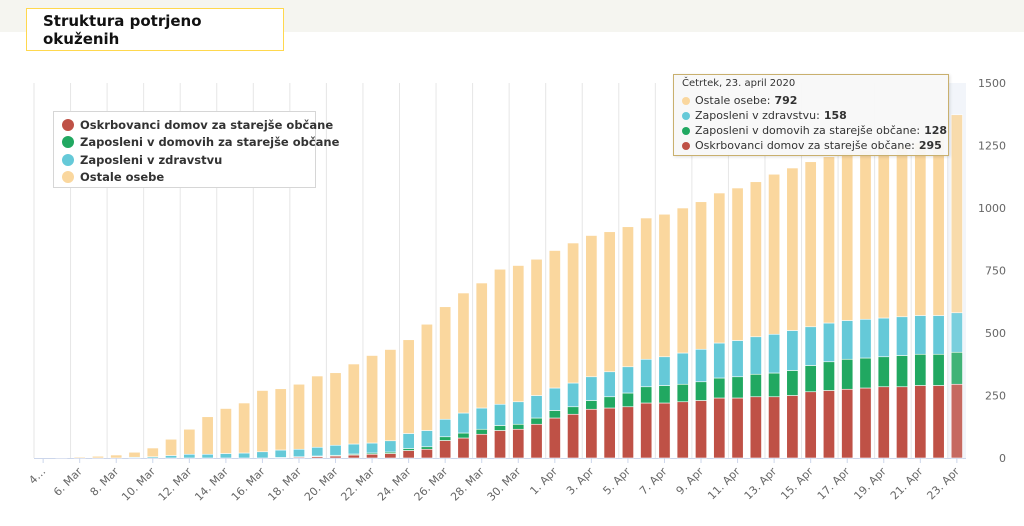 This screenshot has height=526, width=1024. Describe the element at coordinates (739, 83) in the screenshot. I see `tooltip-date: Četrtek, 23. april 2020` at that location.